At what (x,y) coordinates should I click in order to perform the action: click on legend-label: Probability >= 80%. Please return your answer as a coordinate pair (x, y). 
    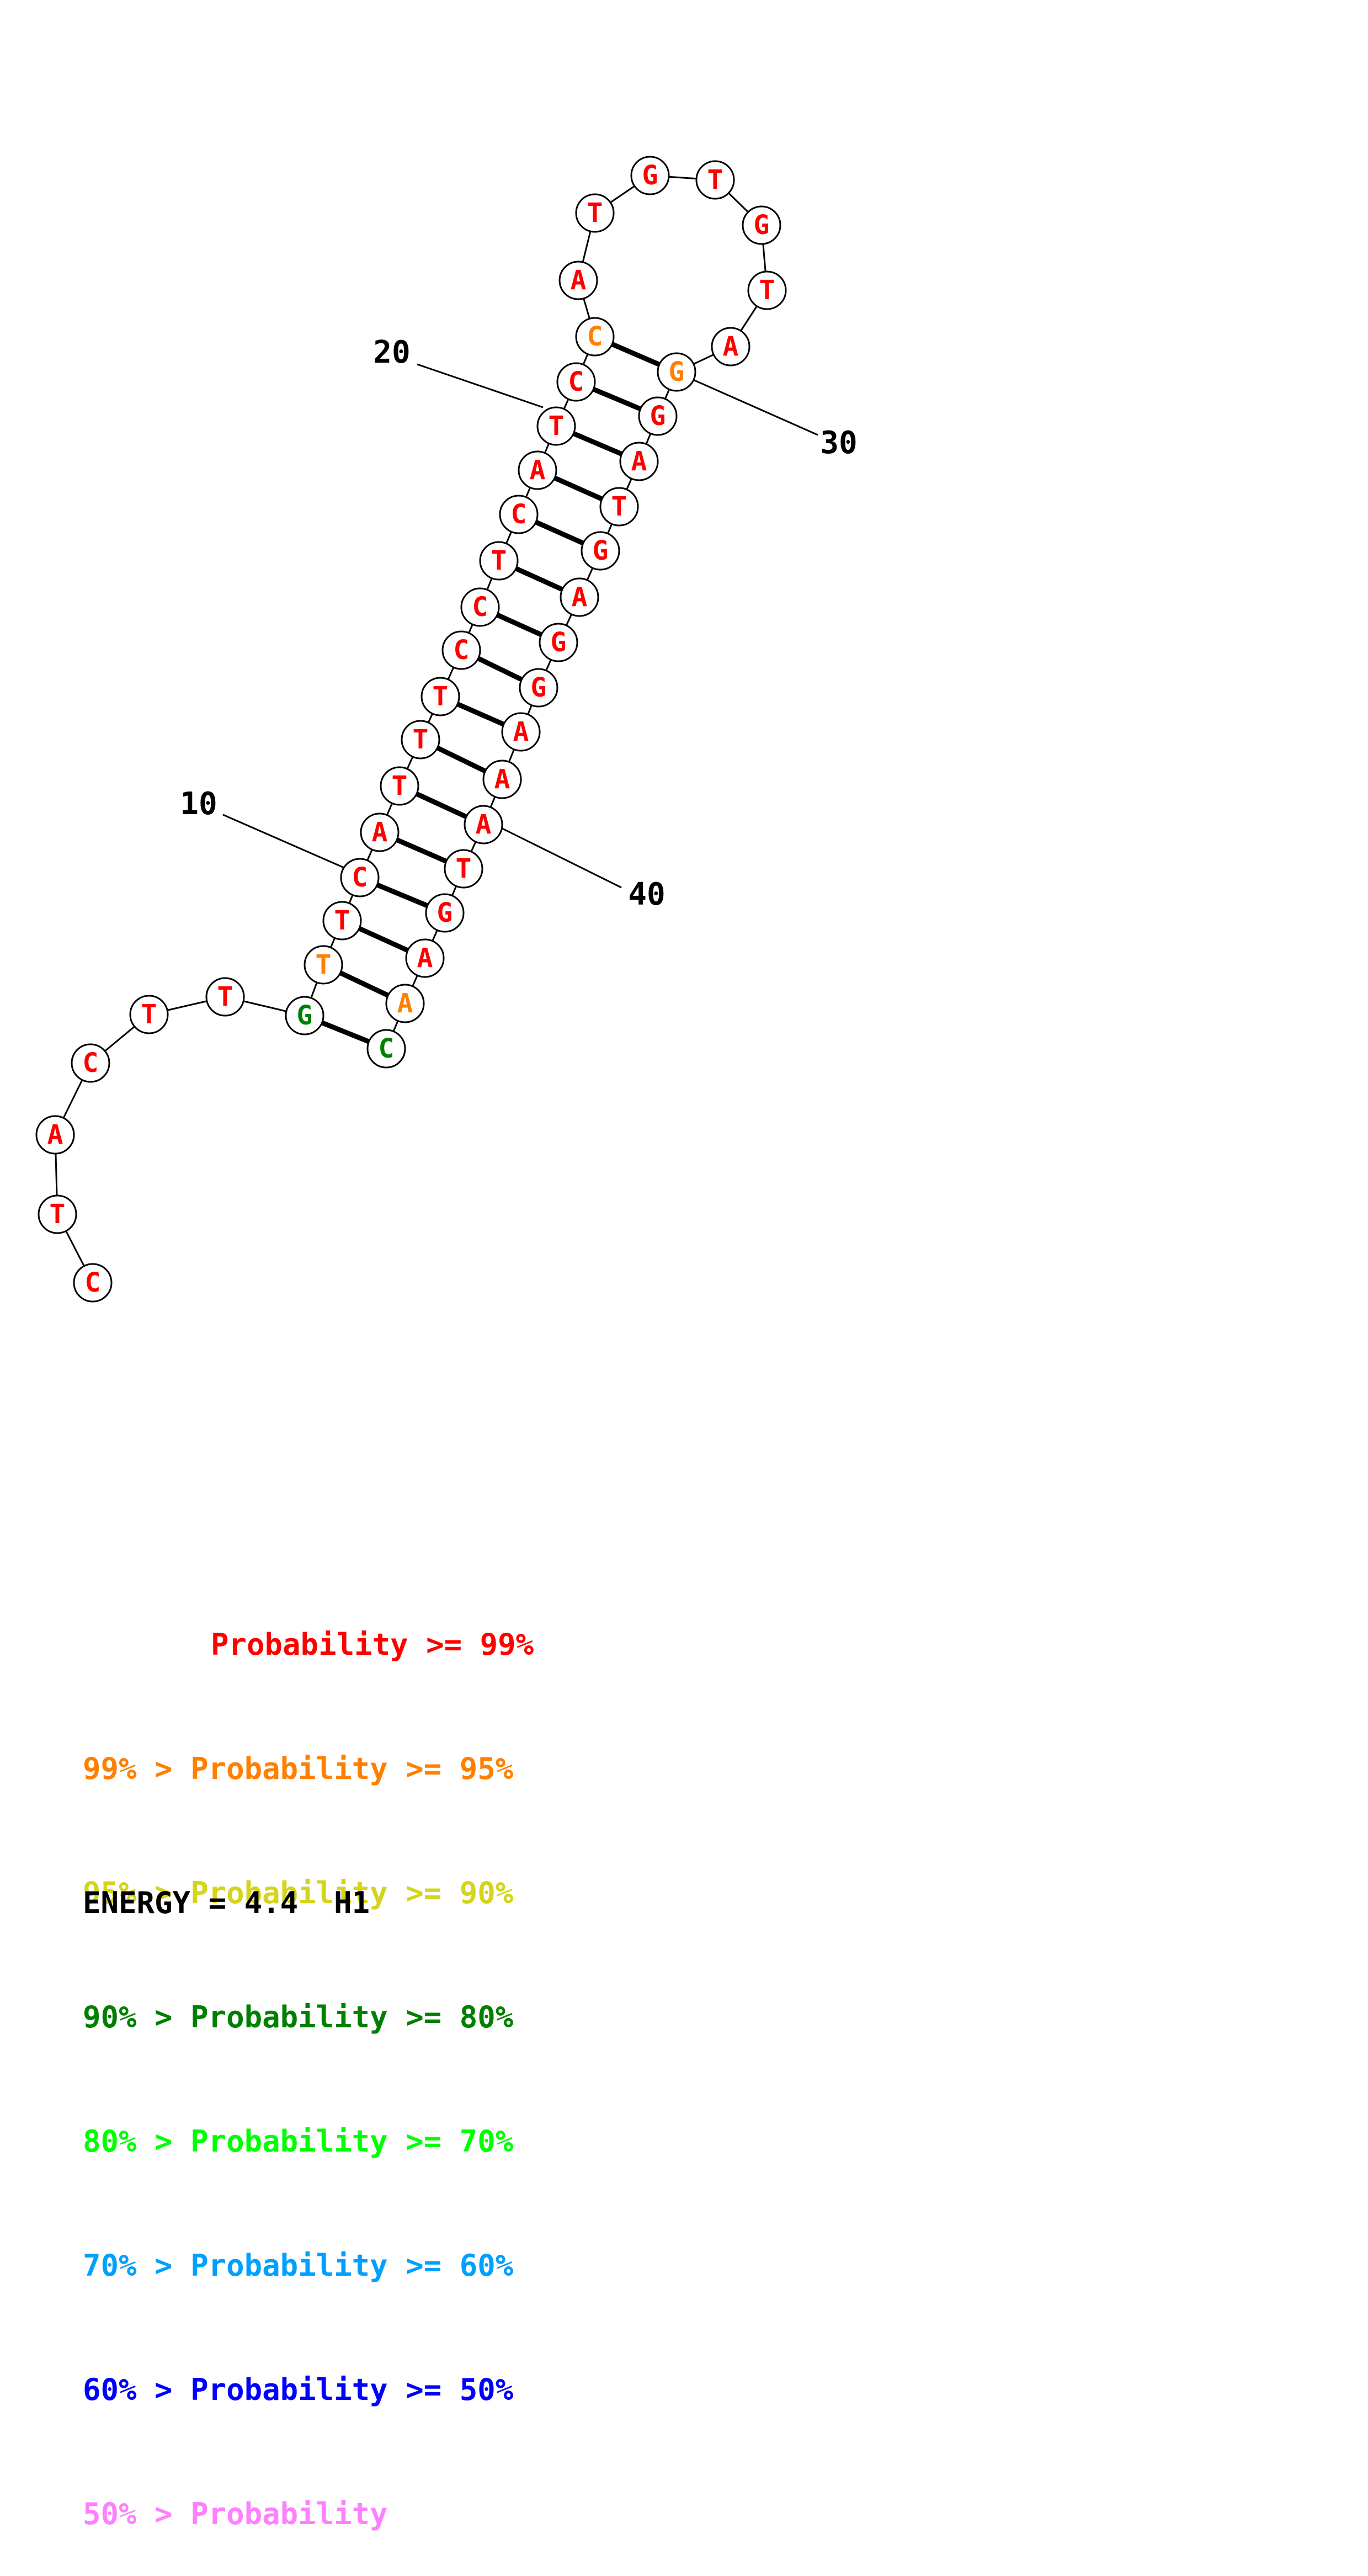
    Looking at the image, I should click on (352, 2017).